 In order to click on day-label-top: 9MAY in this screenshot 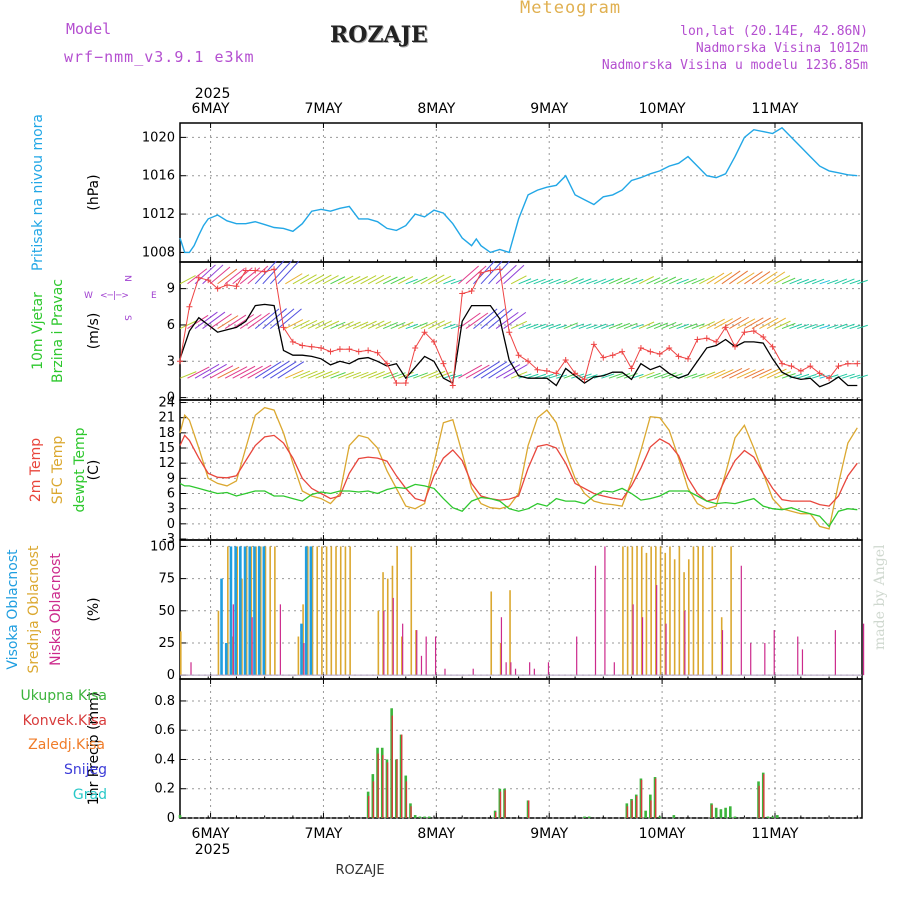, I will do `click(549, 109)`.